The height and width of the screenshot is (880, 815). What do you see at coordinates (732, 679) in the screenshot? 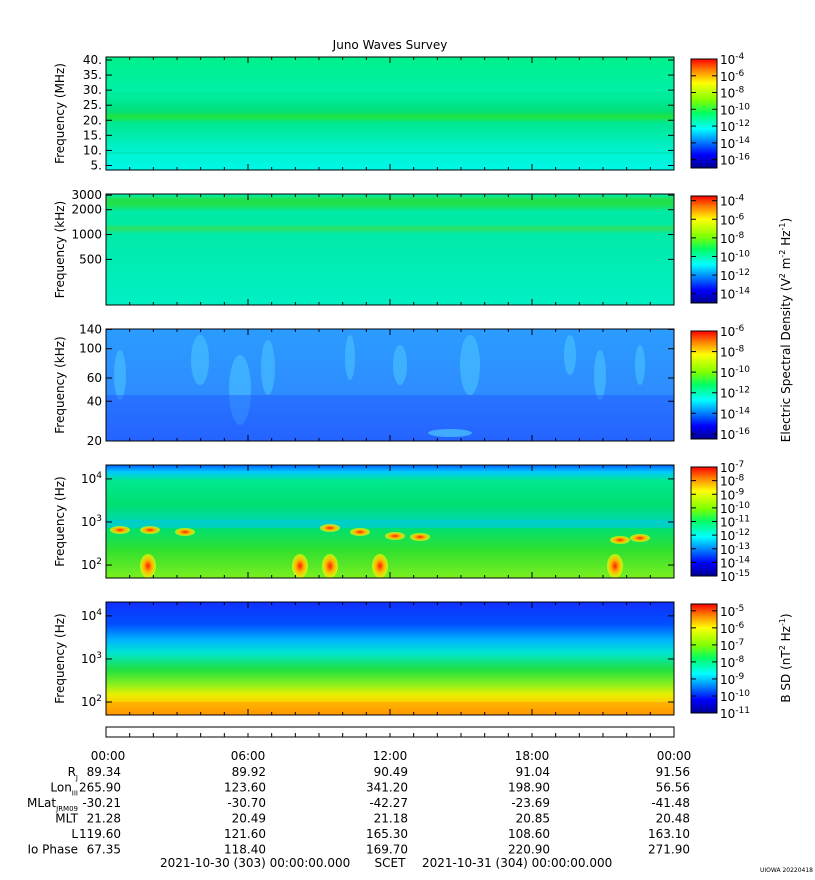
I see `colorbar-tick-label: 10⁻⁹` at bounding box center [732, 679].